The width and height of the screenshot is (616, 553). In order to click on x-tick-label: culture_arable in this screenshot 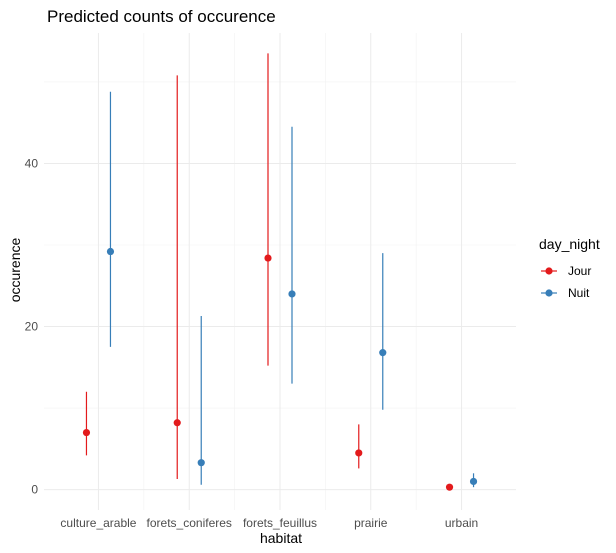, I will do `click(98, 523)`.